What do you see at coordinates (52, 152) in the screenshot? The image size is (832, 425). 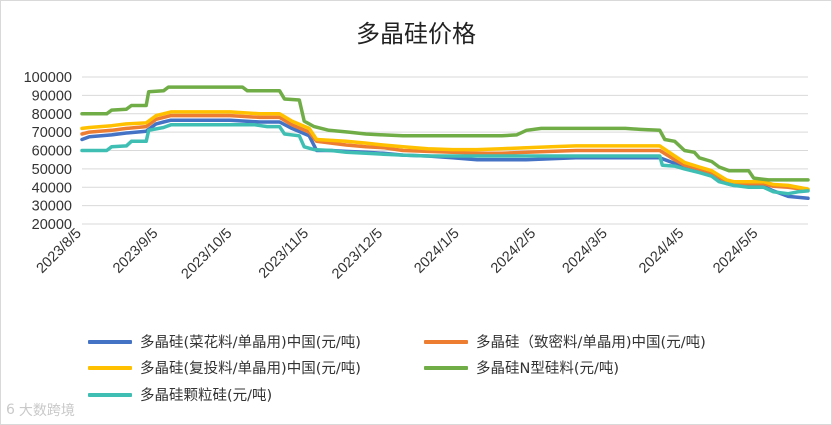 I see `y-tick-label: 60000` at bounding box center [52, 152].